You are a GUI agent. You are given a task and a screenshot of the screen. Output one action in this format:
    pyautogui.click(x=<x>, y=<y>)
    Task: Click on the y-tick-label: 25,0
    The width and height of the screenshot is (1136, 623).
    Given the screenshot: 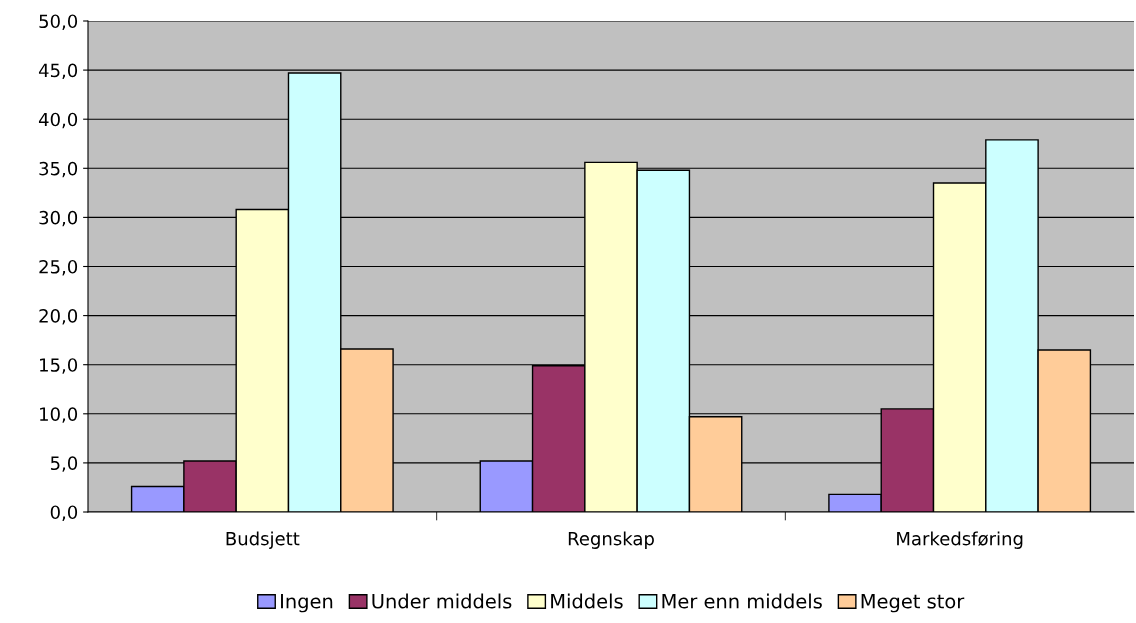 What is the action you would take?
    pyautogui.click(x=58, y=267)
    